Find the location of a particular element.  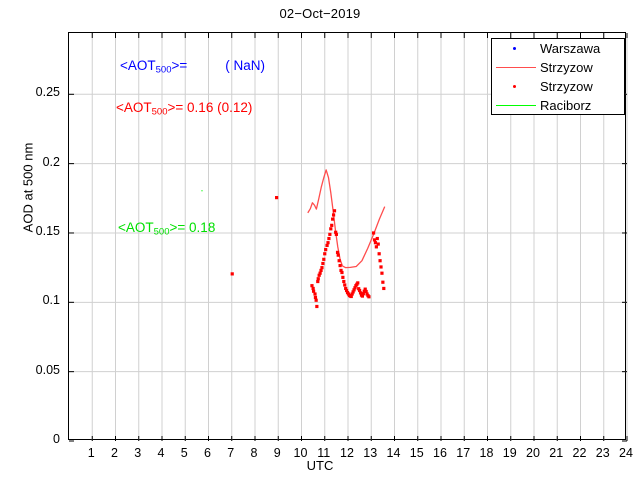

legend-entry-strzyzow-line: Strzyzow is located at coordinates (558, 67).